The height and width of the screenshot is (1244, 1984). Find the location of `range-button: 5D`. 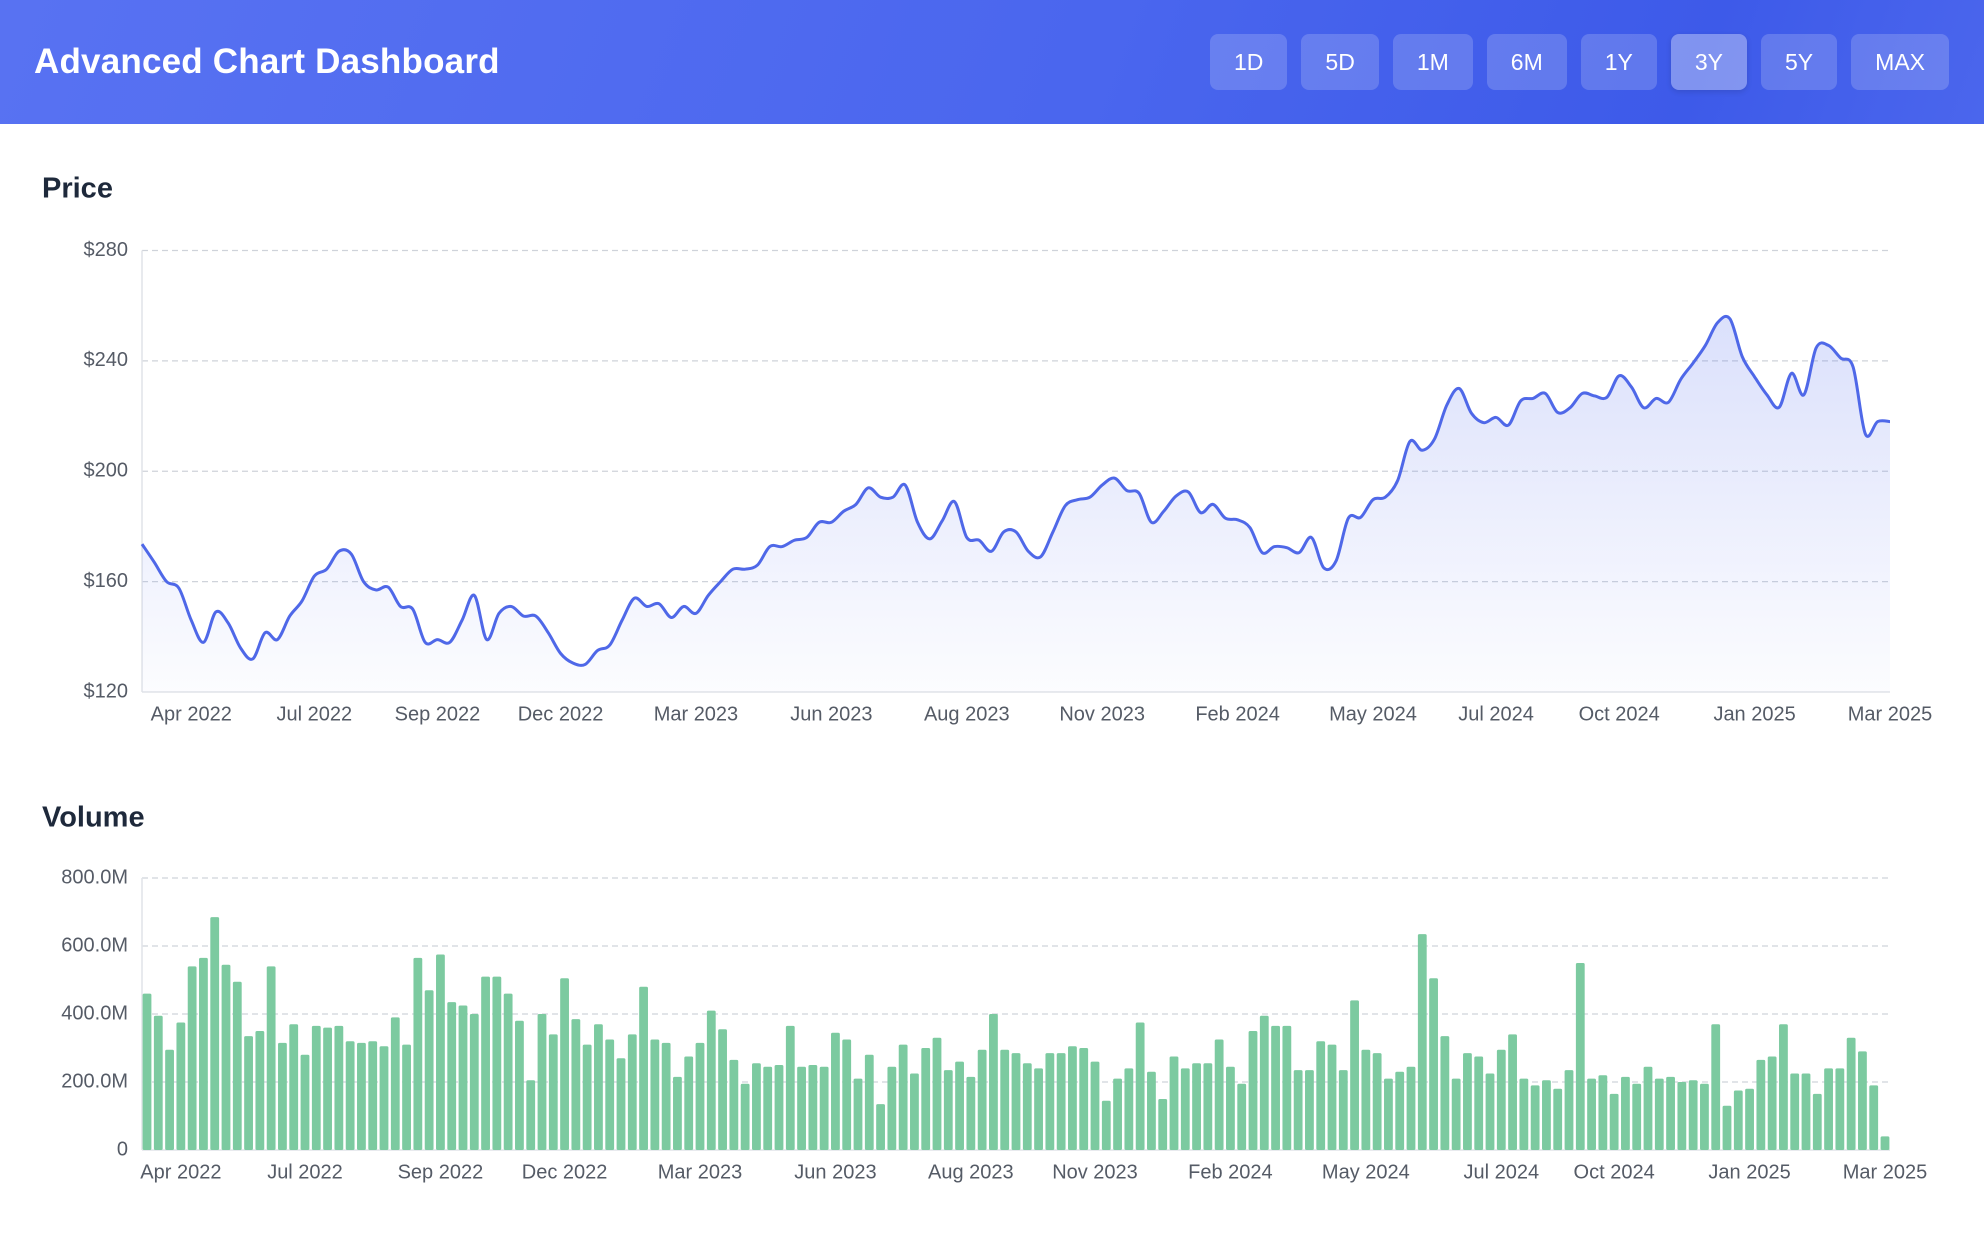

range-button: 5D is located at coordinates (1340, 62).